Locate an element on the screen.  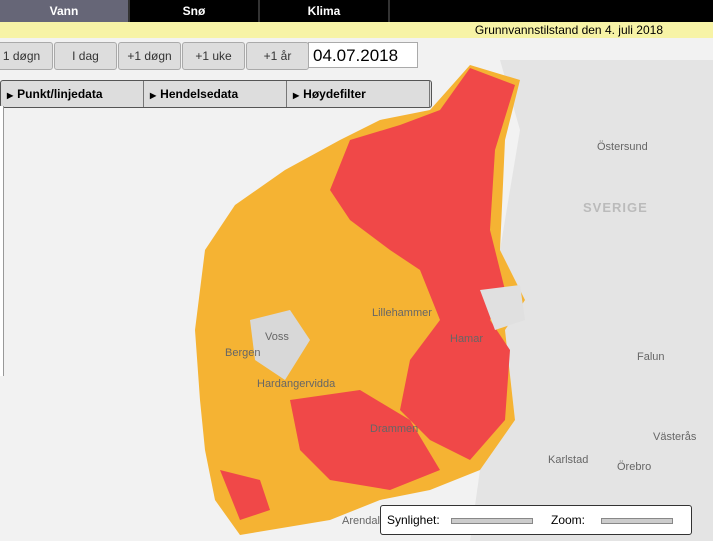
nav-button: +1 døgn is located at coordinates (149, 56).